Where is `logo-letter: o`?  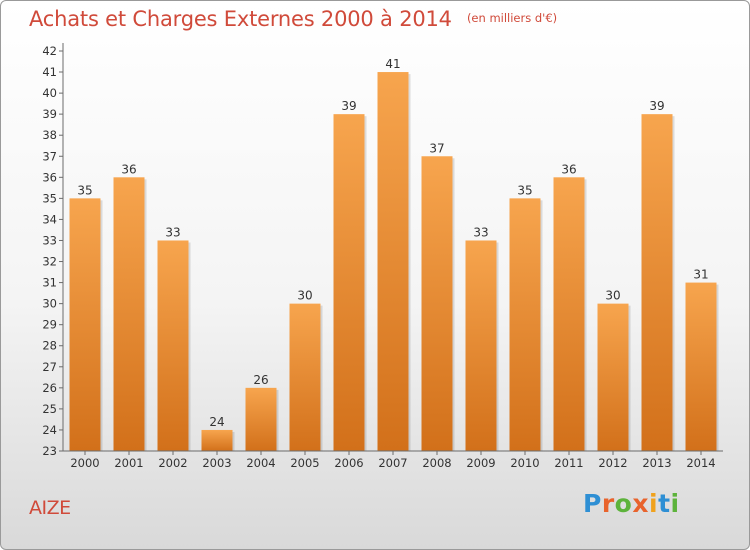 logo-letter: o is located at coordinates (623, 503).